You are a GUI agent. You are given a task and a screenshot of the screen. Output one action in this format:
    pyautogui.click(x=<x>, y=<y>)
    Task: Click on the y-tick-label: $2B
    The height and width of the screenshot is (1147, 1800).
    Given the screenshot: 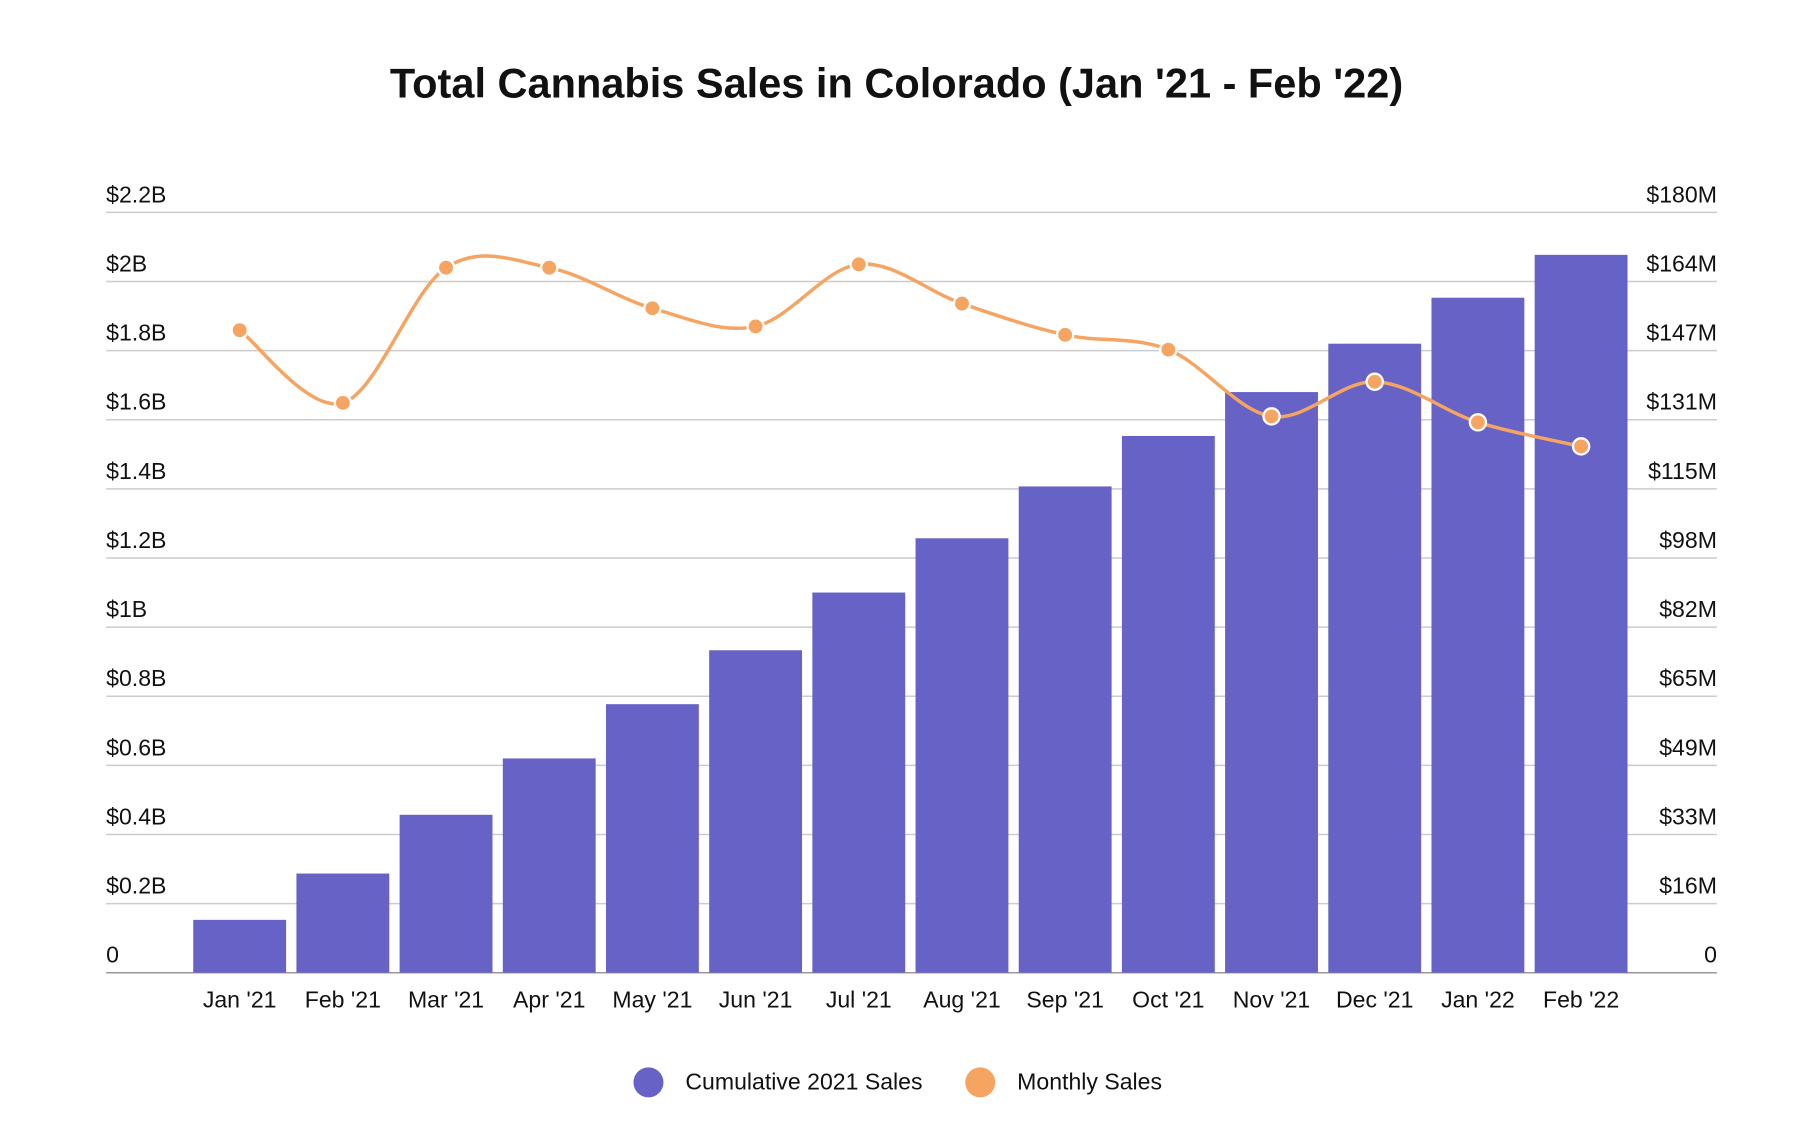 What is the action you would take?
    pyautogui.click(x=126, y=263)
    